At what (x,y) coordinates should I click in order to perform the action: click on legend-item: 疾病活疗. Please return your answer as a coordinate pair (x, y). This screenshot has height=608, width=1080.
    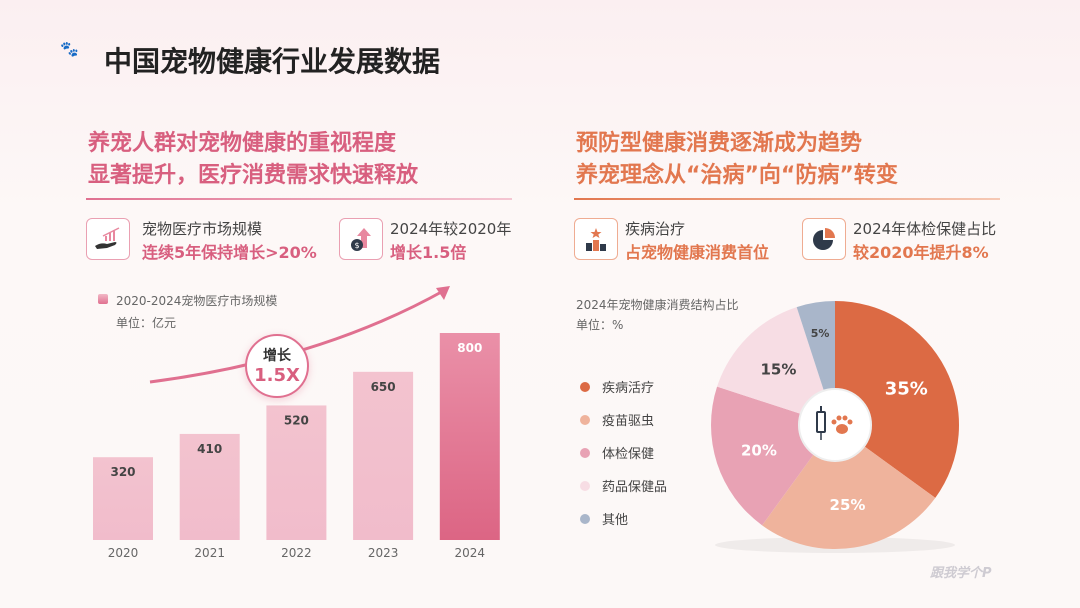
    Looking at the image, I should click on (617, 386).